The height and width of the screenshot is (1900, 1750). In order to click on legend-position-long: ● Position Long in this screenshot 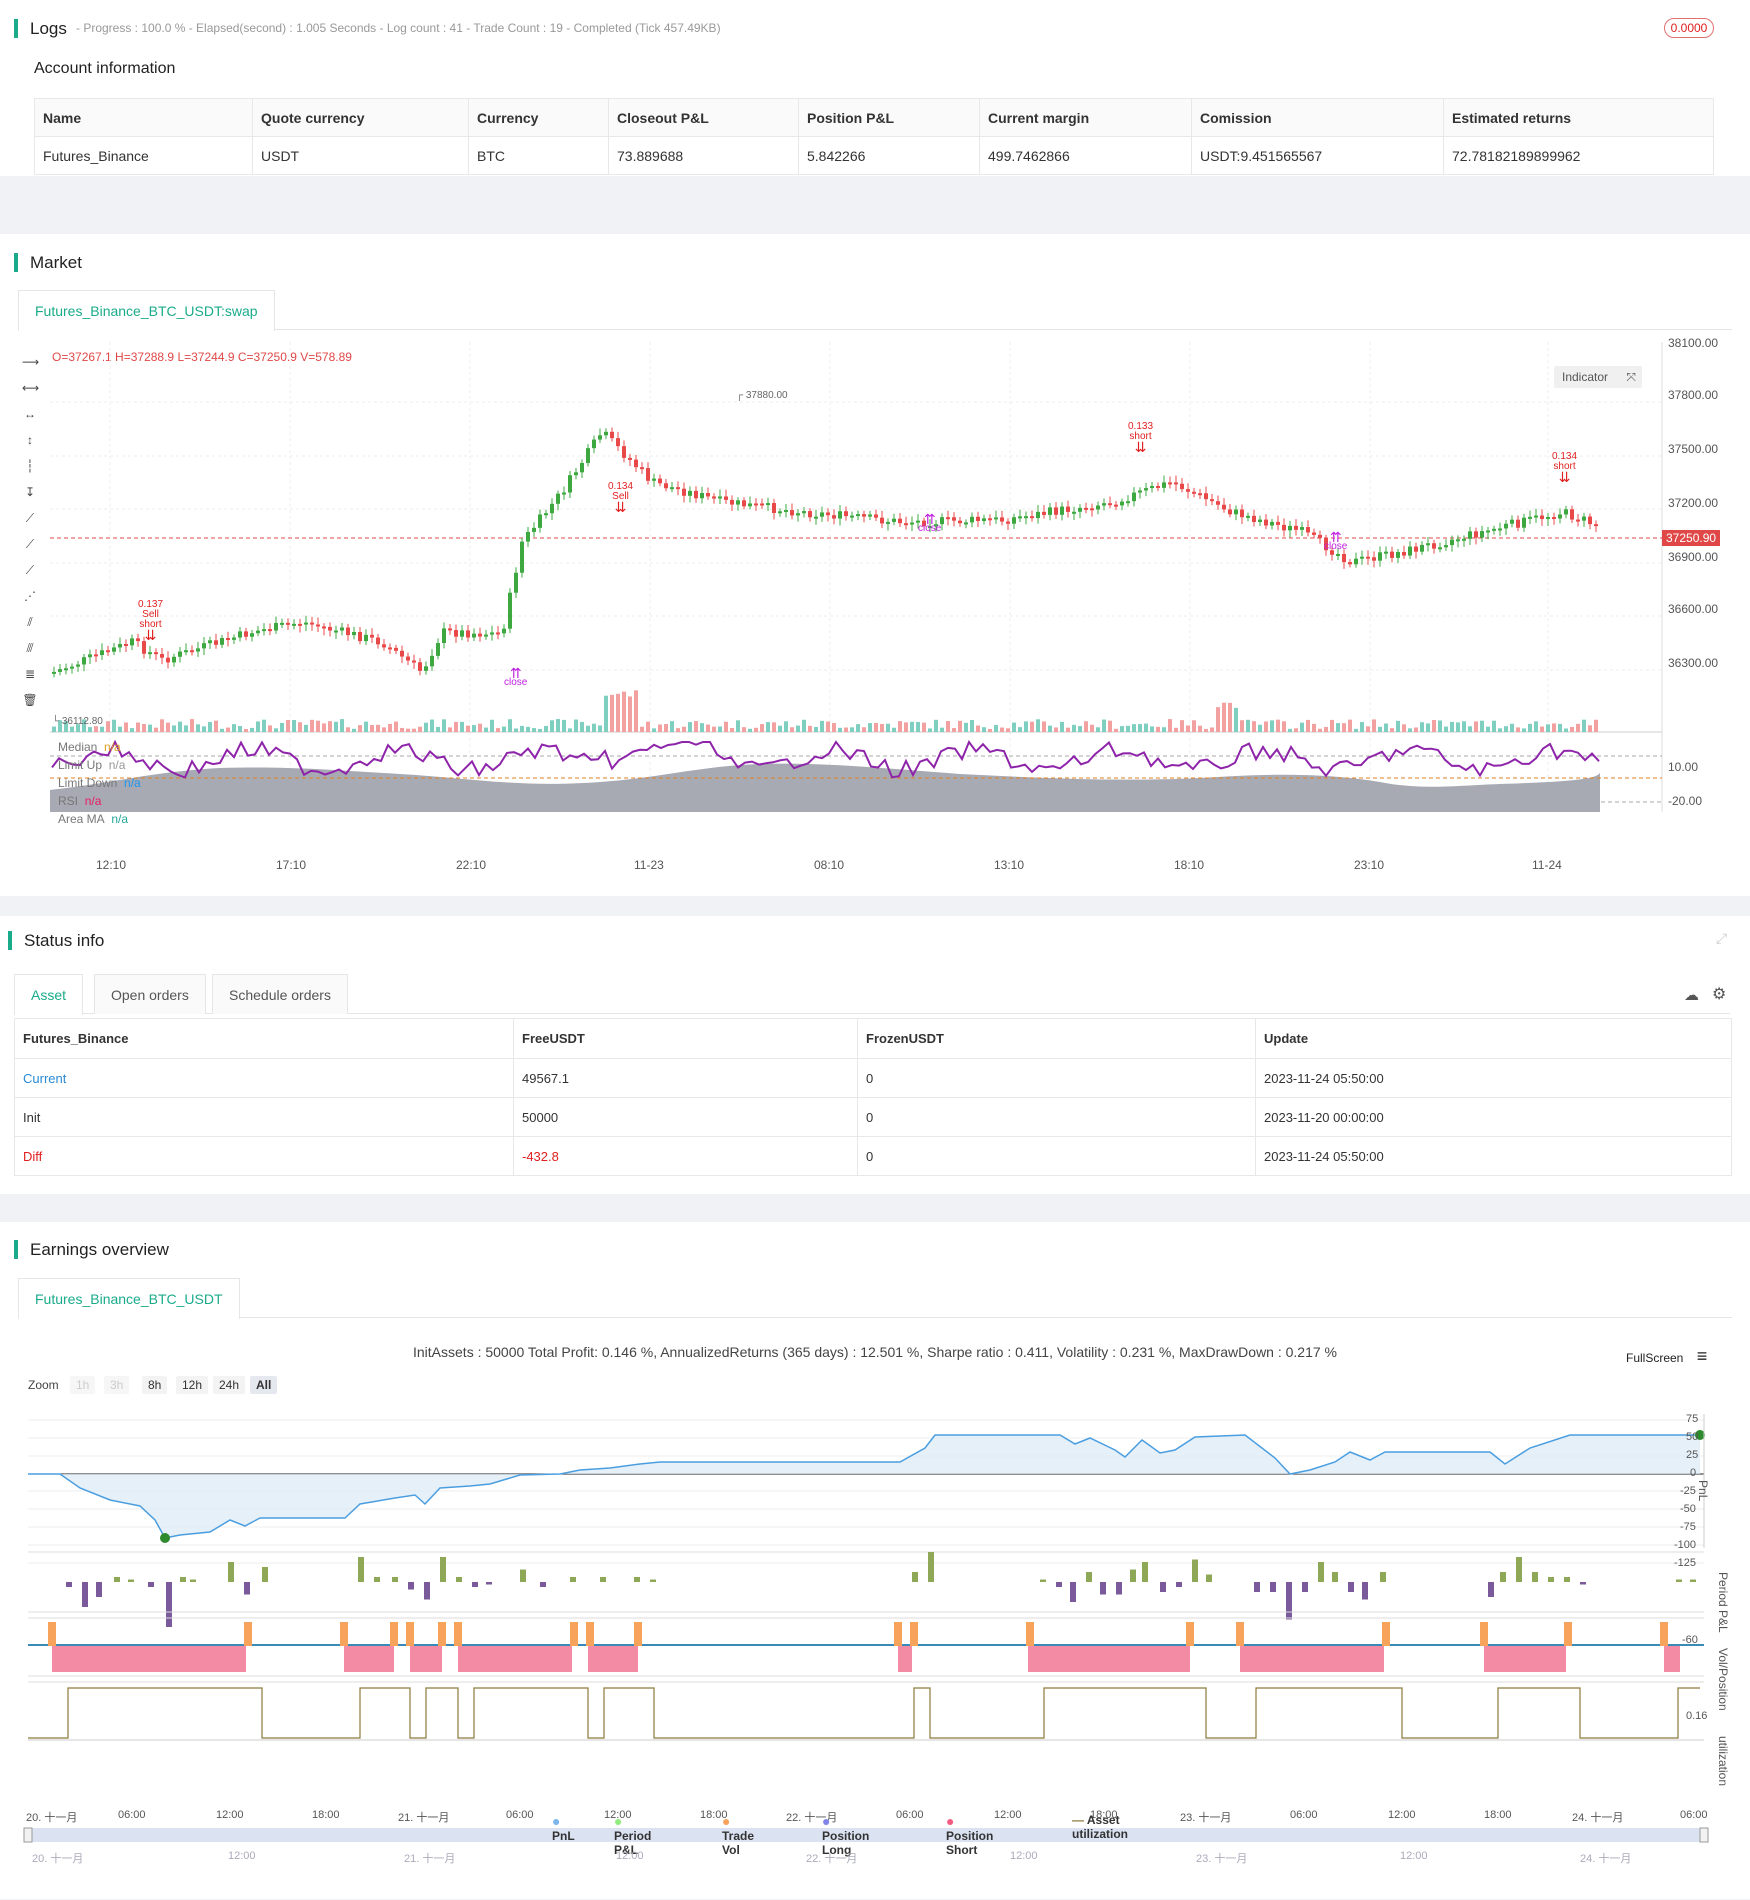, I will do `click(845, 1835)`.